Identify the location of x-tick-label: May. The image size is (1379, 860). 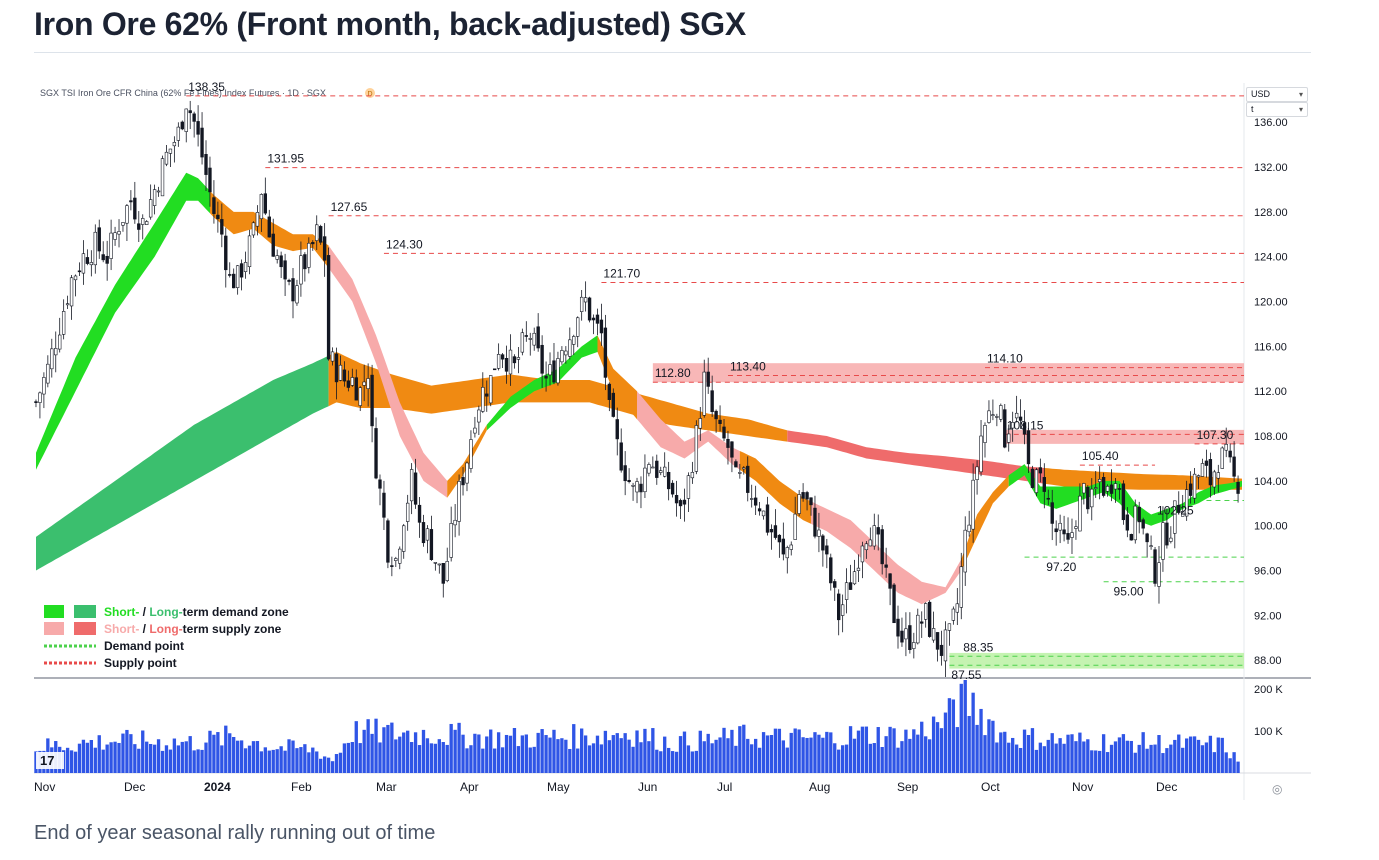
(558, 787).